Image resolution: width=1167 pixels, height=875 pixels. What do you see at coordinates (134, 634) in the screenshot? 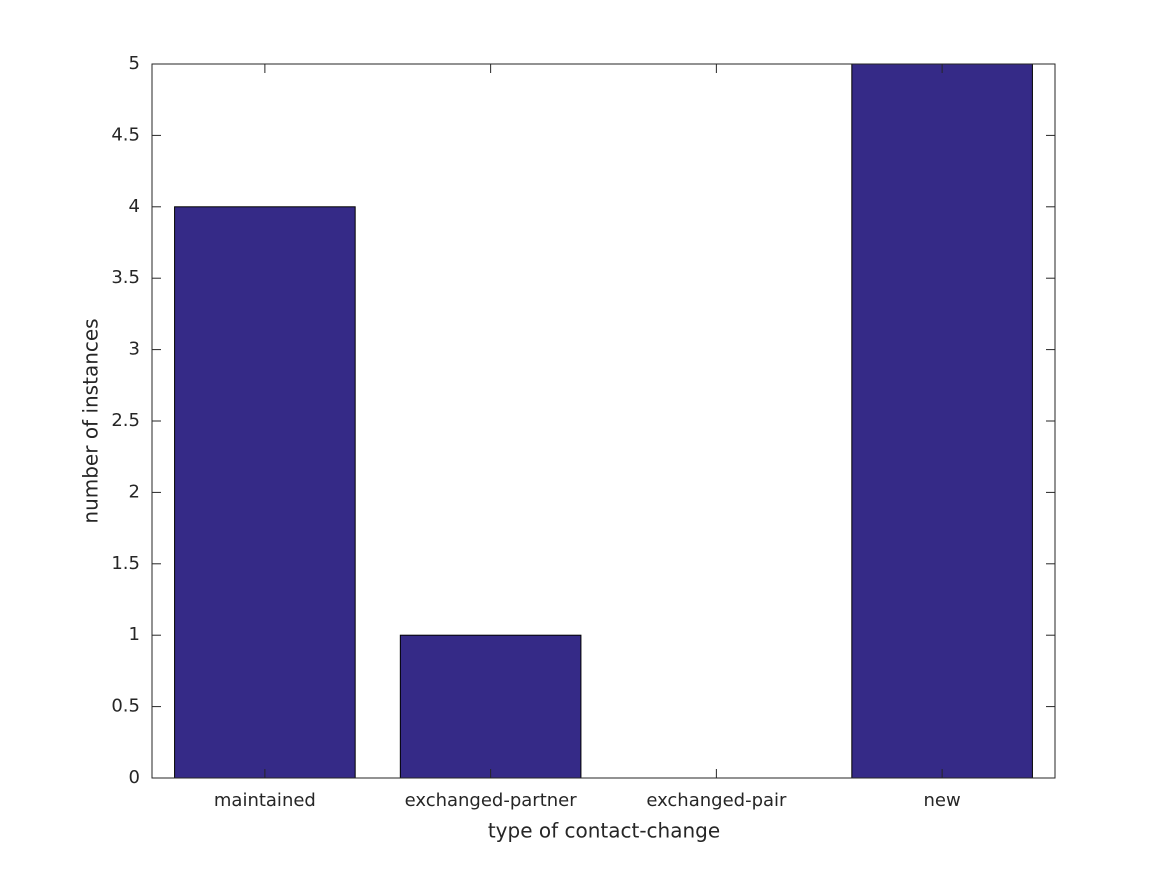
I see `y-tick-label: 1` at bounding box center [134, 634].